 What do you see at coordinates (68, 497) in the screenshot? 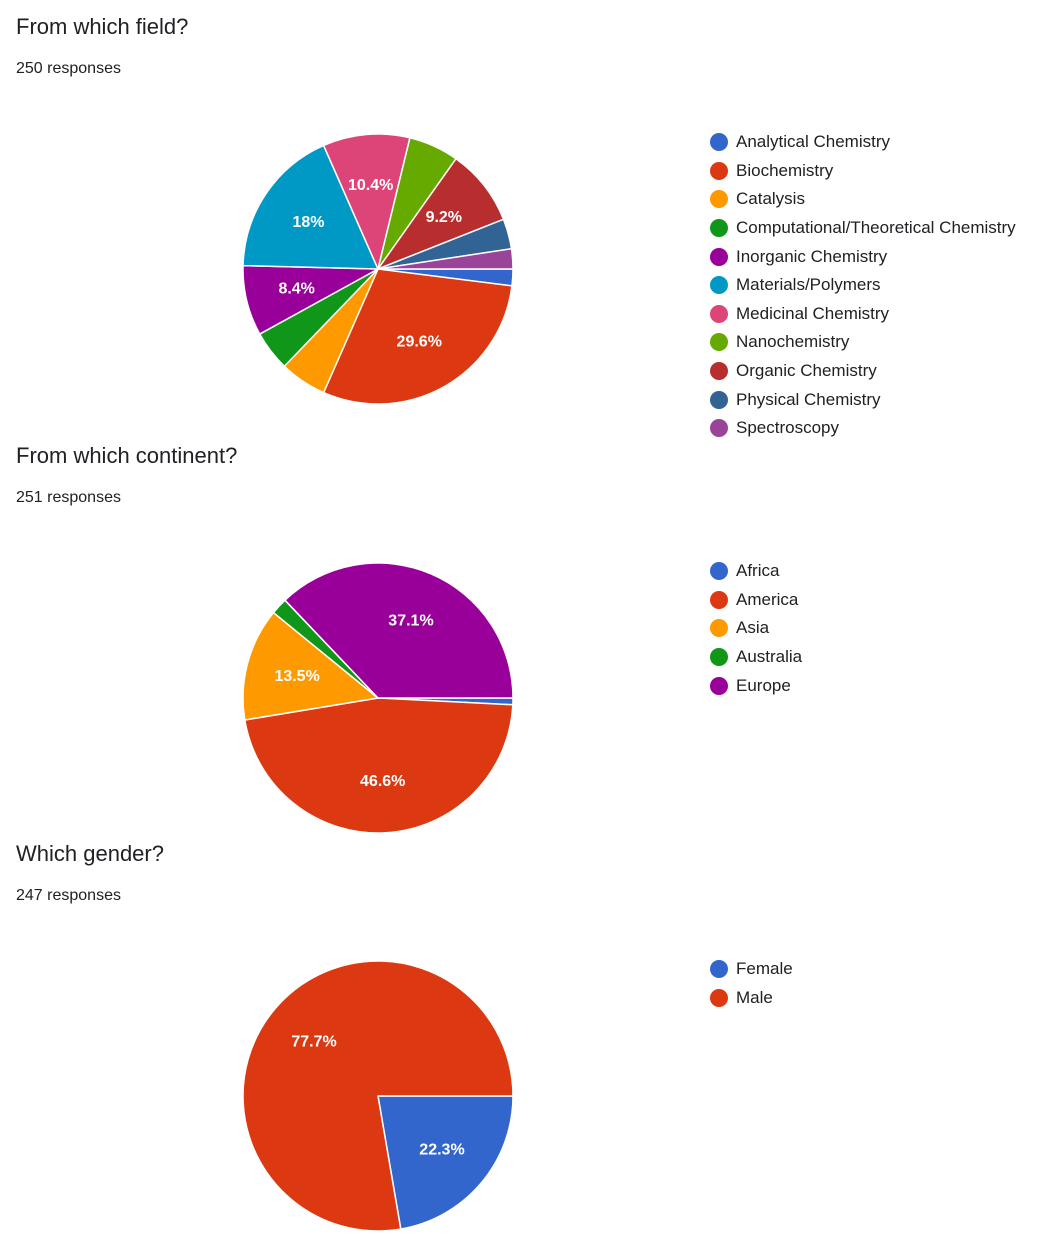
I see `response-count: 251 responses` at bounding box center [68, 497].